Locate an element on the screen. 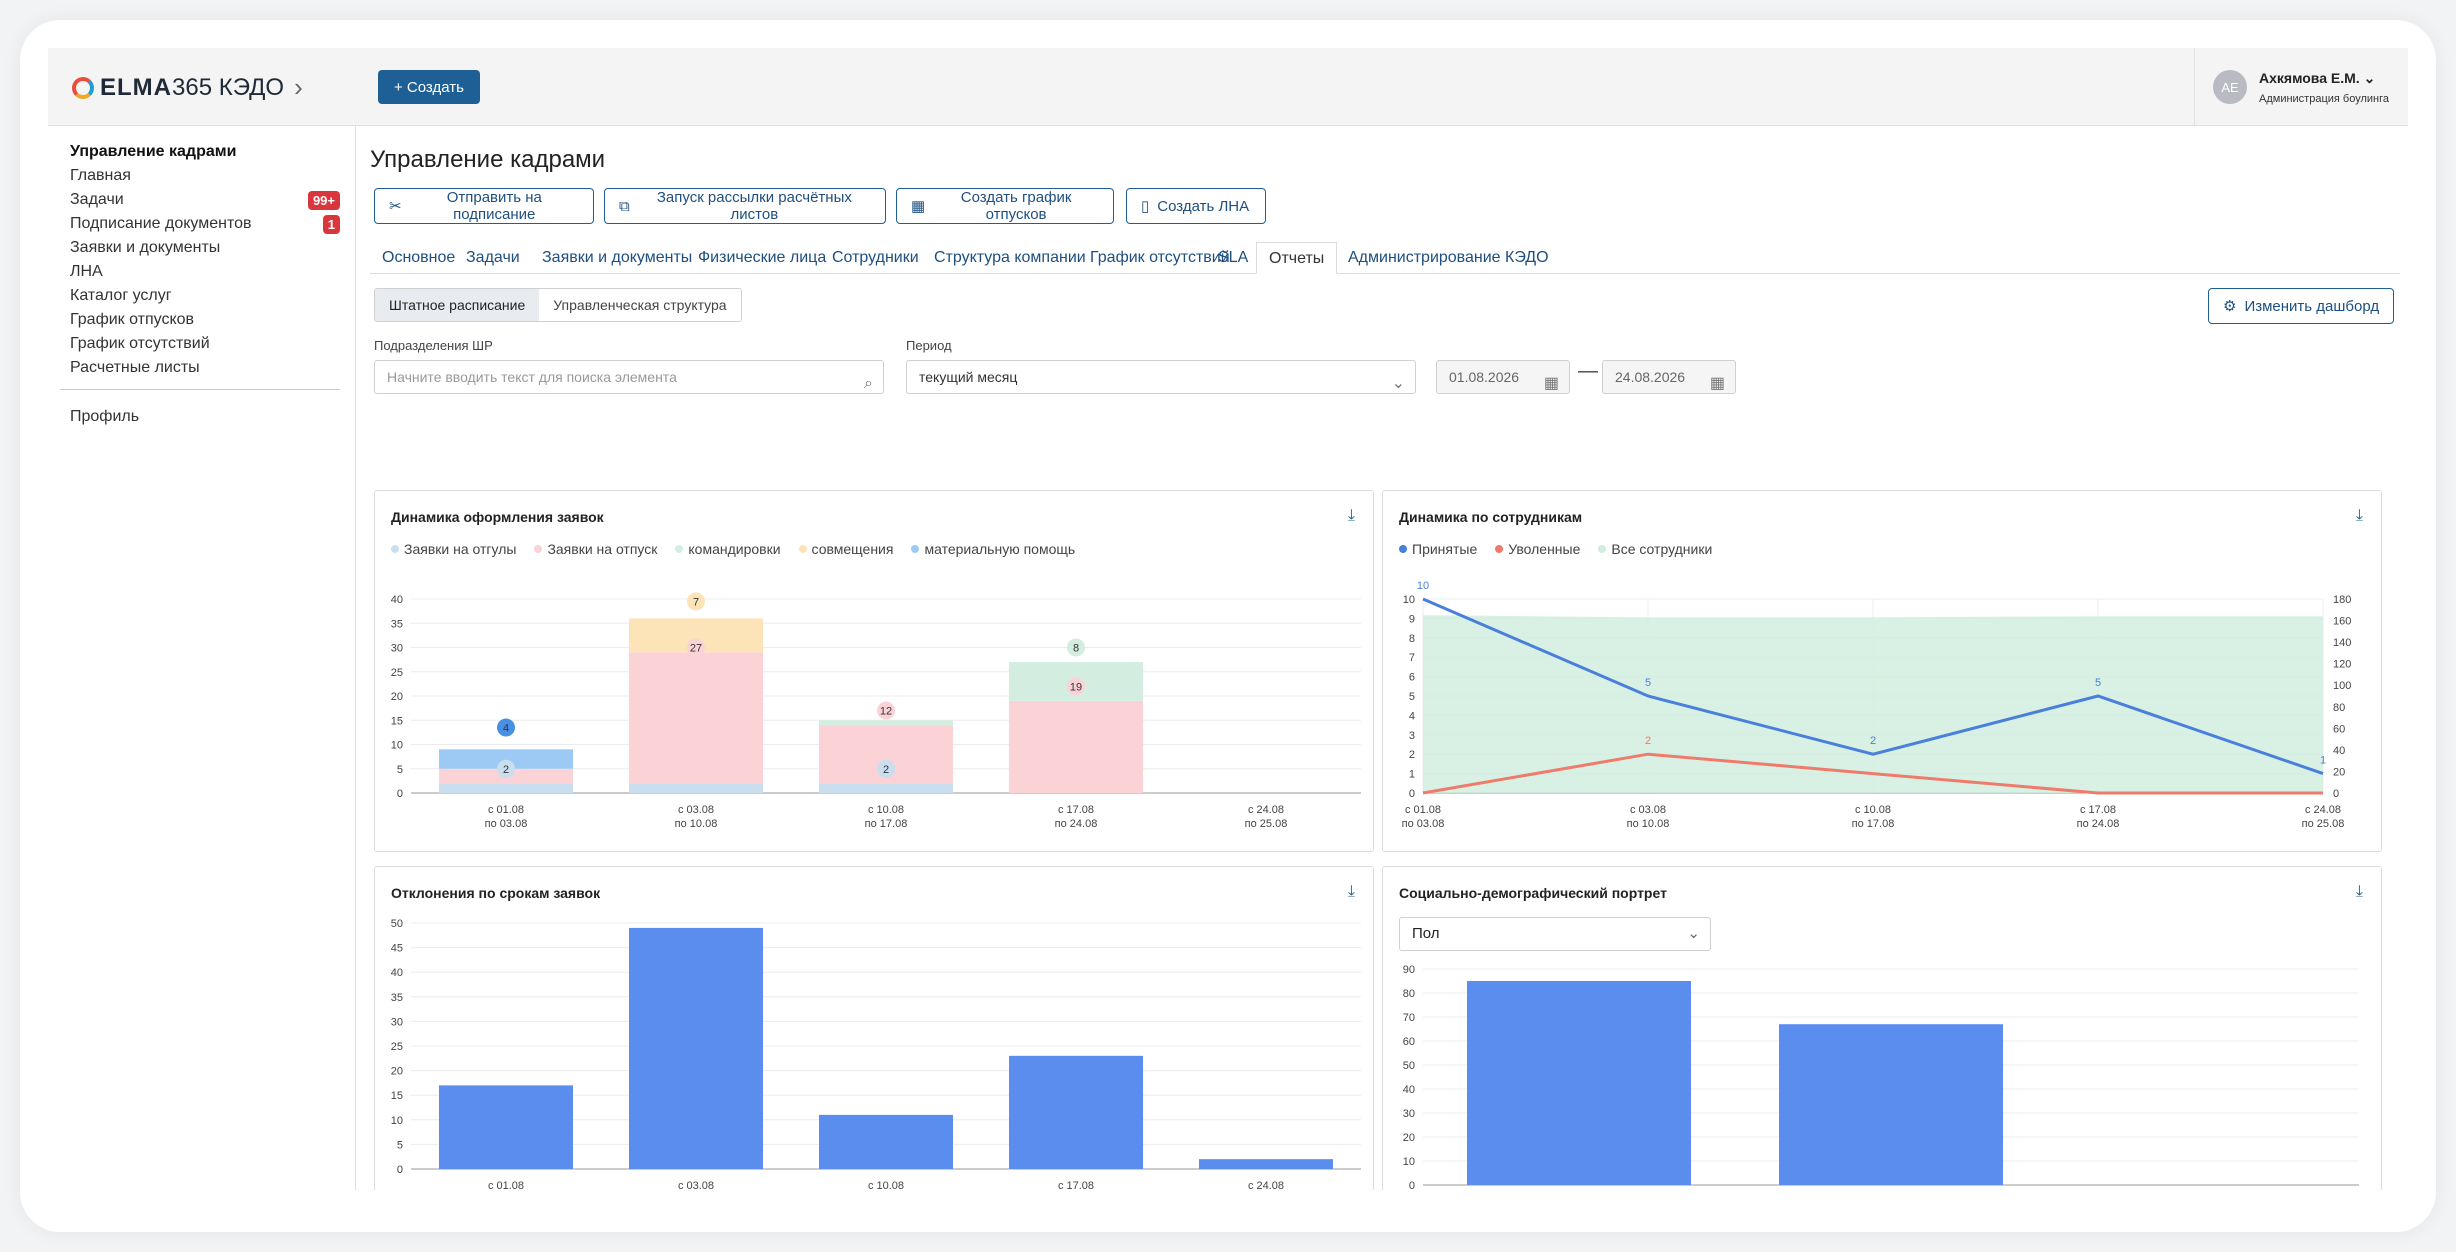 Image resolution: width=2456 pixels, height=1252 pixels. sidebar-item-signing: Подписание документов 1 is located at coordinates (205, 226).